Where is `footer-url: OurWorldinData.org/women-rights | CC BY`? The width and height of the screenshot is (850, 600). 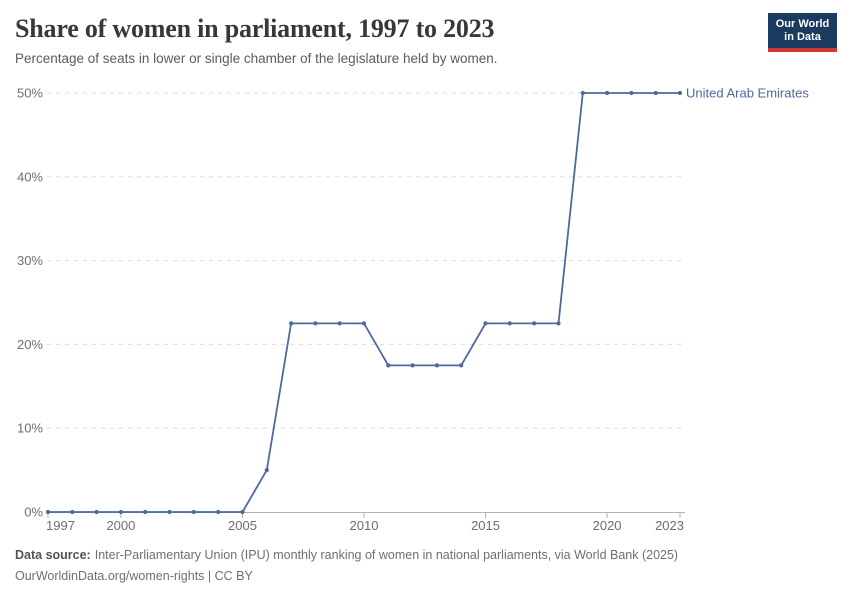 footer-url: OurWorldinData.org/women-rights | CC BY is located at coordinates (134, 576).